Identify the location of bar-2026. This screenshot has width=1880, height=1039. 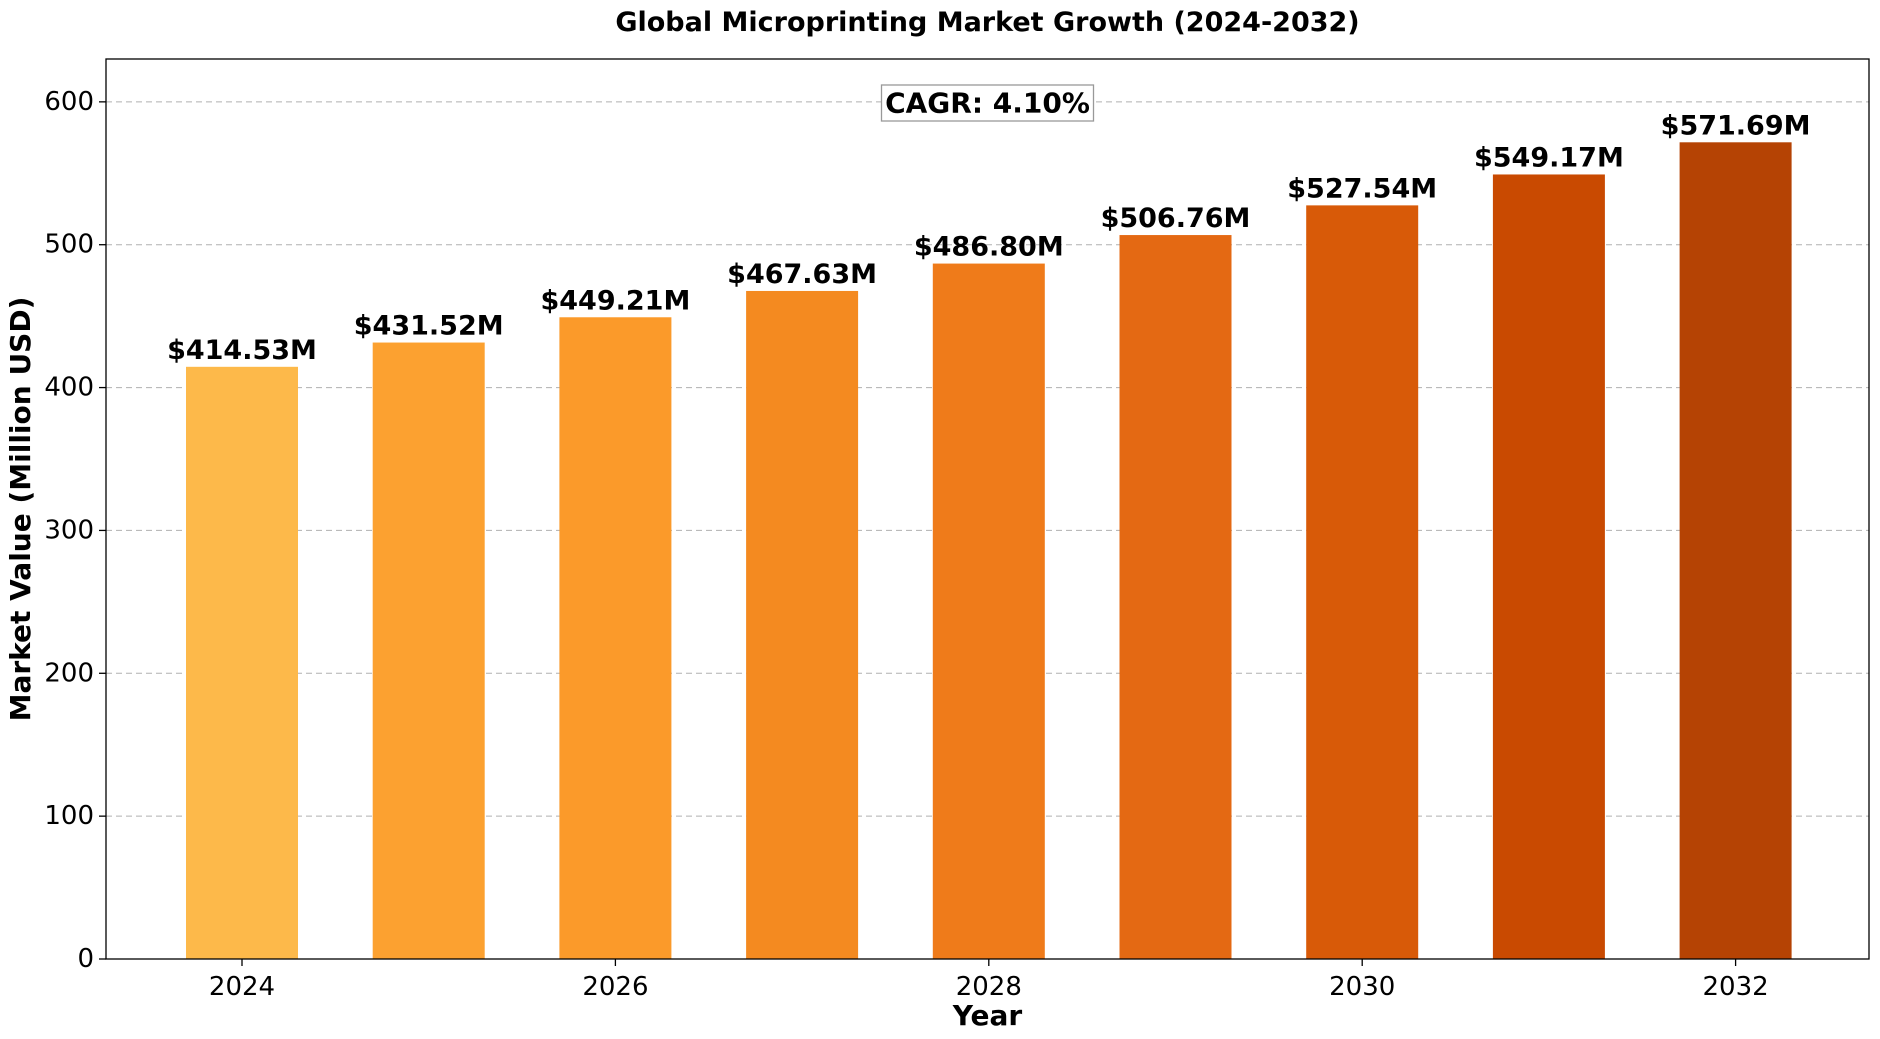
(615, 638).